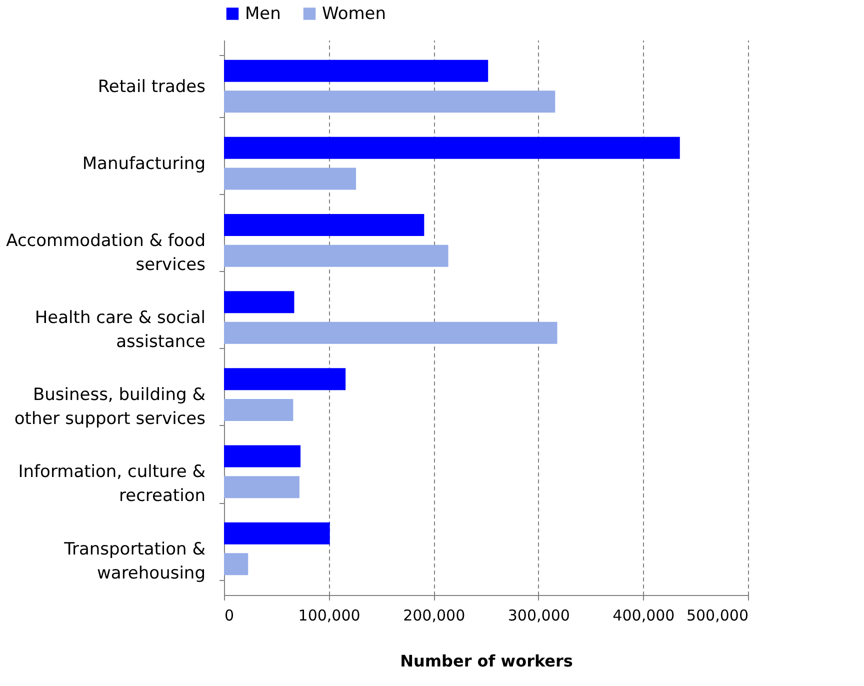  What do you see at coordinates (110, 407) in the screenshot?
I see `y-tick-label: Business, building & other support services` at bounding box center [110, 407].